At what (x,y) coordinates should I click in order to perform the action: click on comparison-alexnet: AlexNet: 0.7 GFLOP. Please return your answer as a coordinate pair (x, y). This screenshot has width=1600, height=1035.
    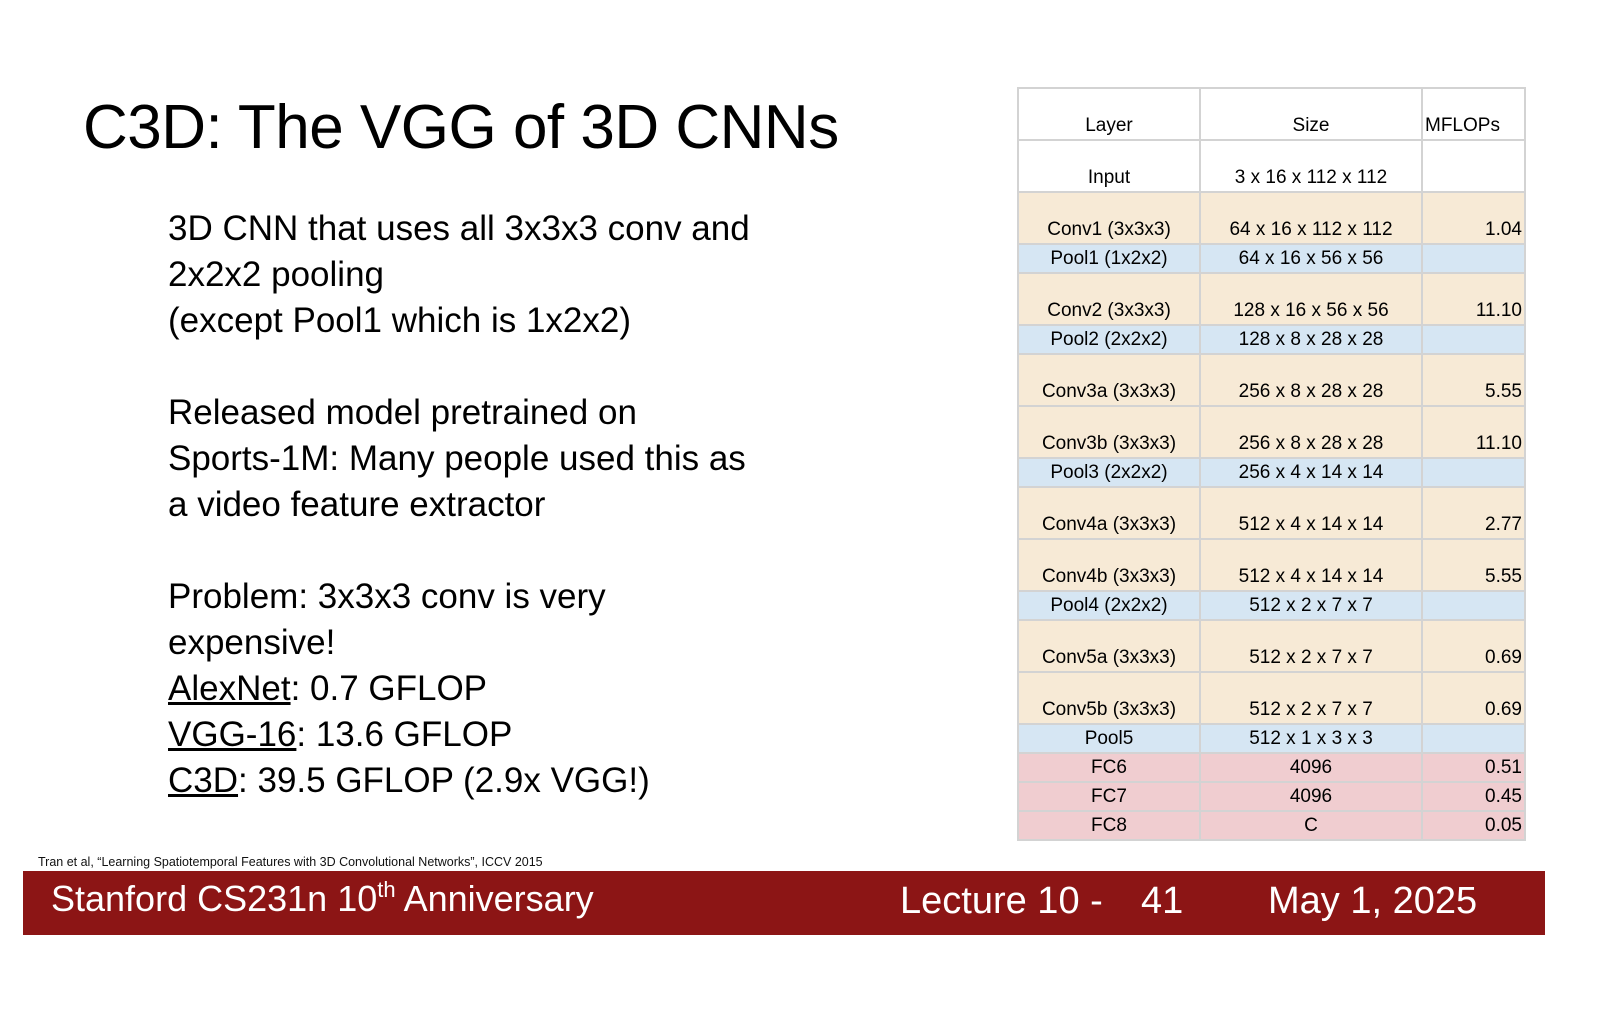
    Looking at the image, I should click on (488, 689).